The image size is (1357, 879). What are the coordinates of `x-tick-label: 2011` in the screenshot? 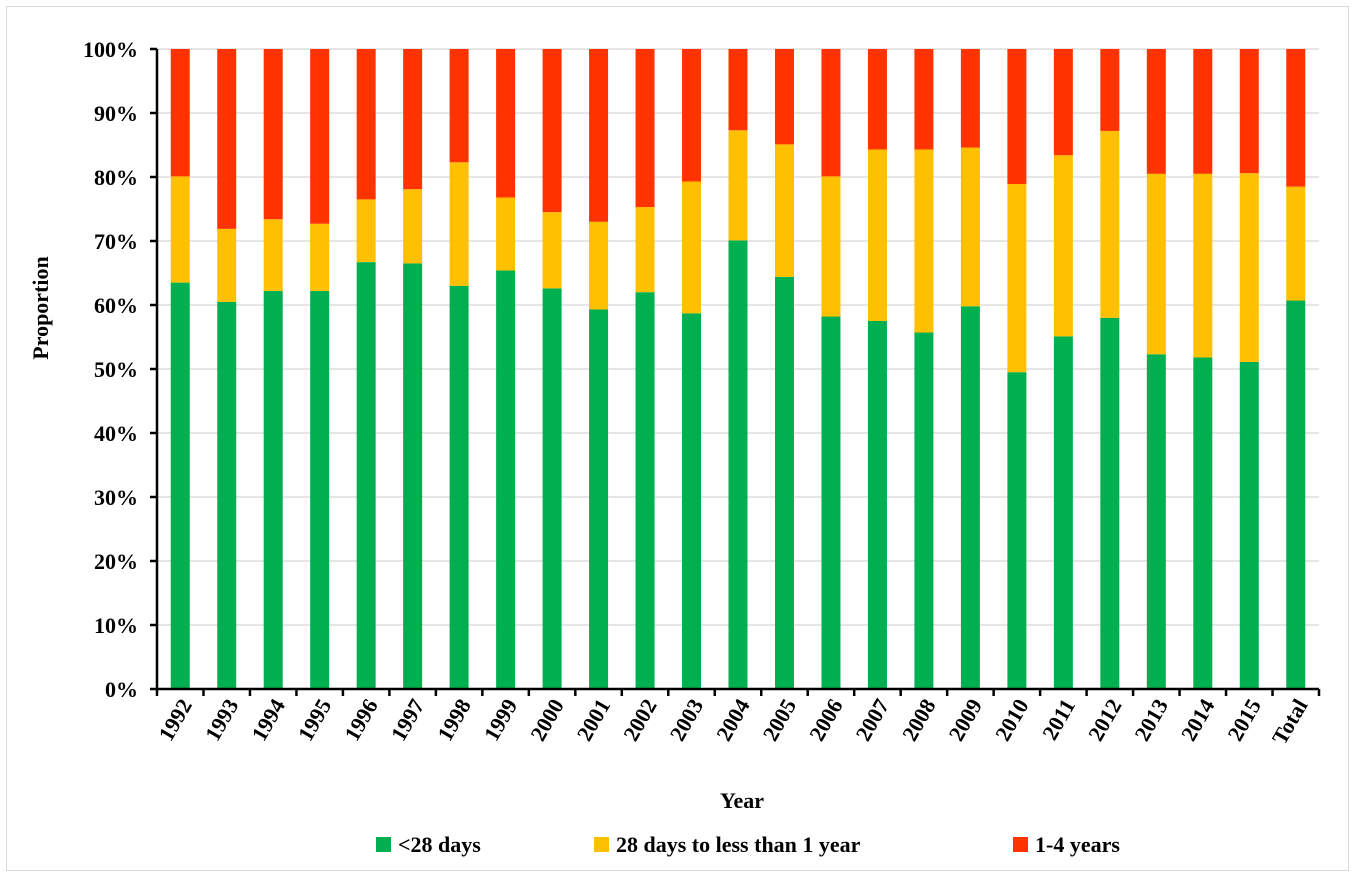 It's located at (1058, 720).